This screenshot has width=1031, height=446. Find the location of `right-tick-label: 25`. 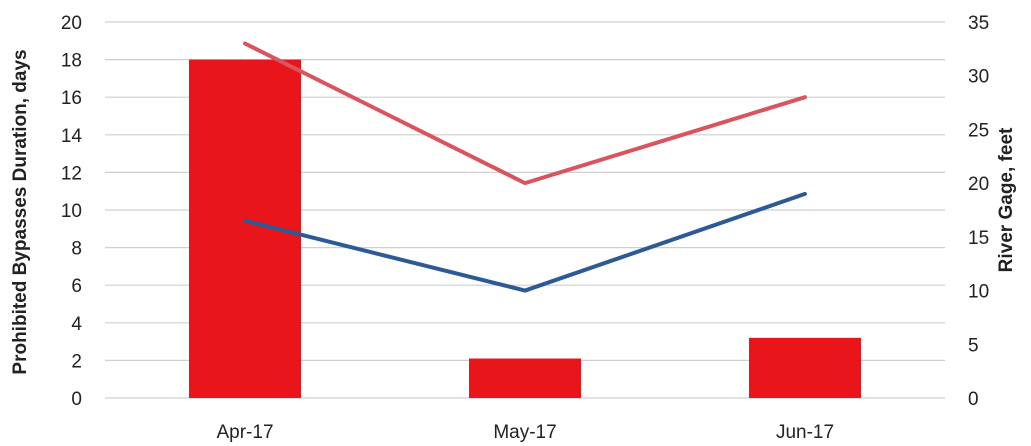

right-tick-label: 25 is located at coordinates (978, 130).